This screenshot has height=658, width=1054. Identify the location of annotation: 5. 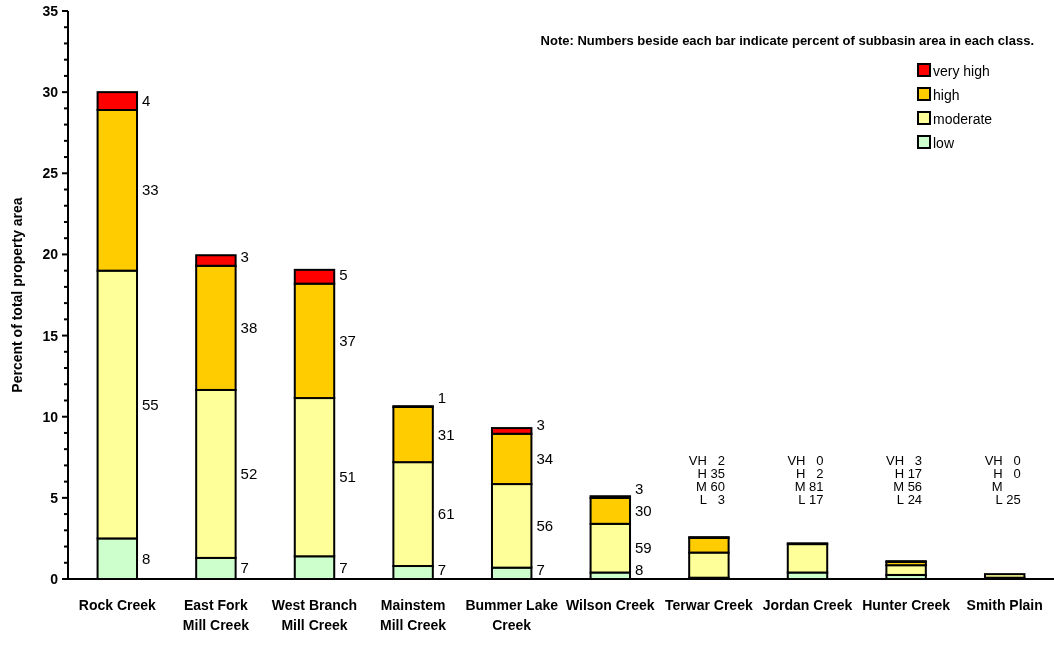
(343, 274).